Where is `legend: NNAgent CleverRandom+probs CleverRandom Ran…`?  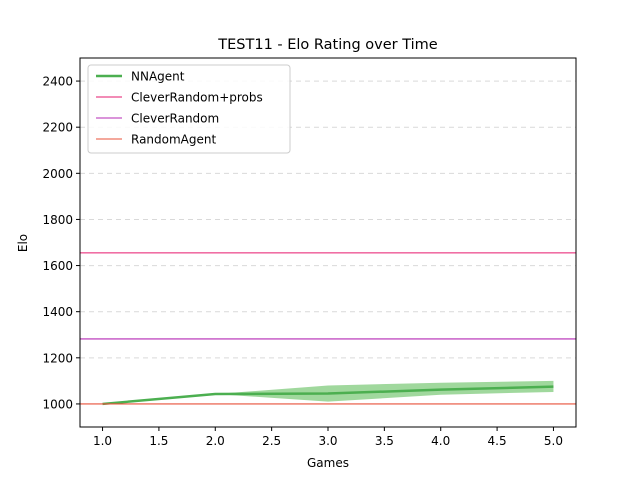 legend: NNAgent CleverRandom+probs CleverRandom Ran… is located at coordinates (189, 109).